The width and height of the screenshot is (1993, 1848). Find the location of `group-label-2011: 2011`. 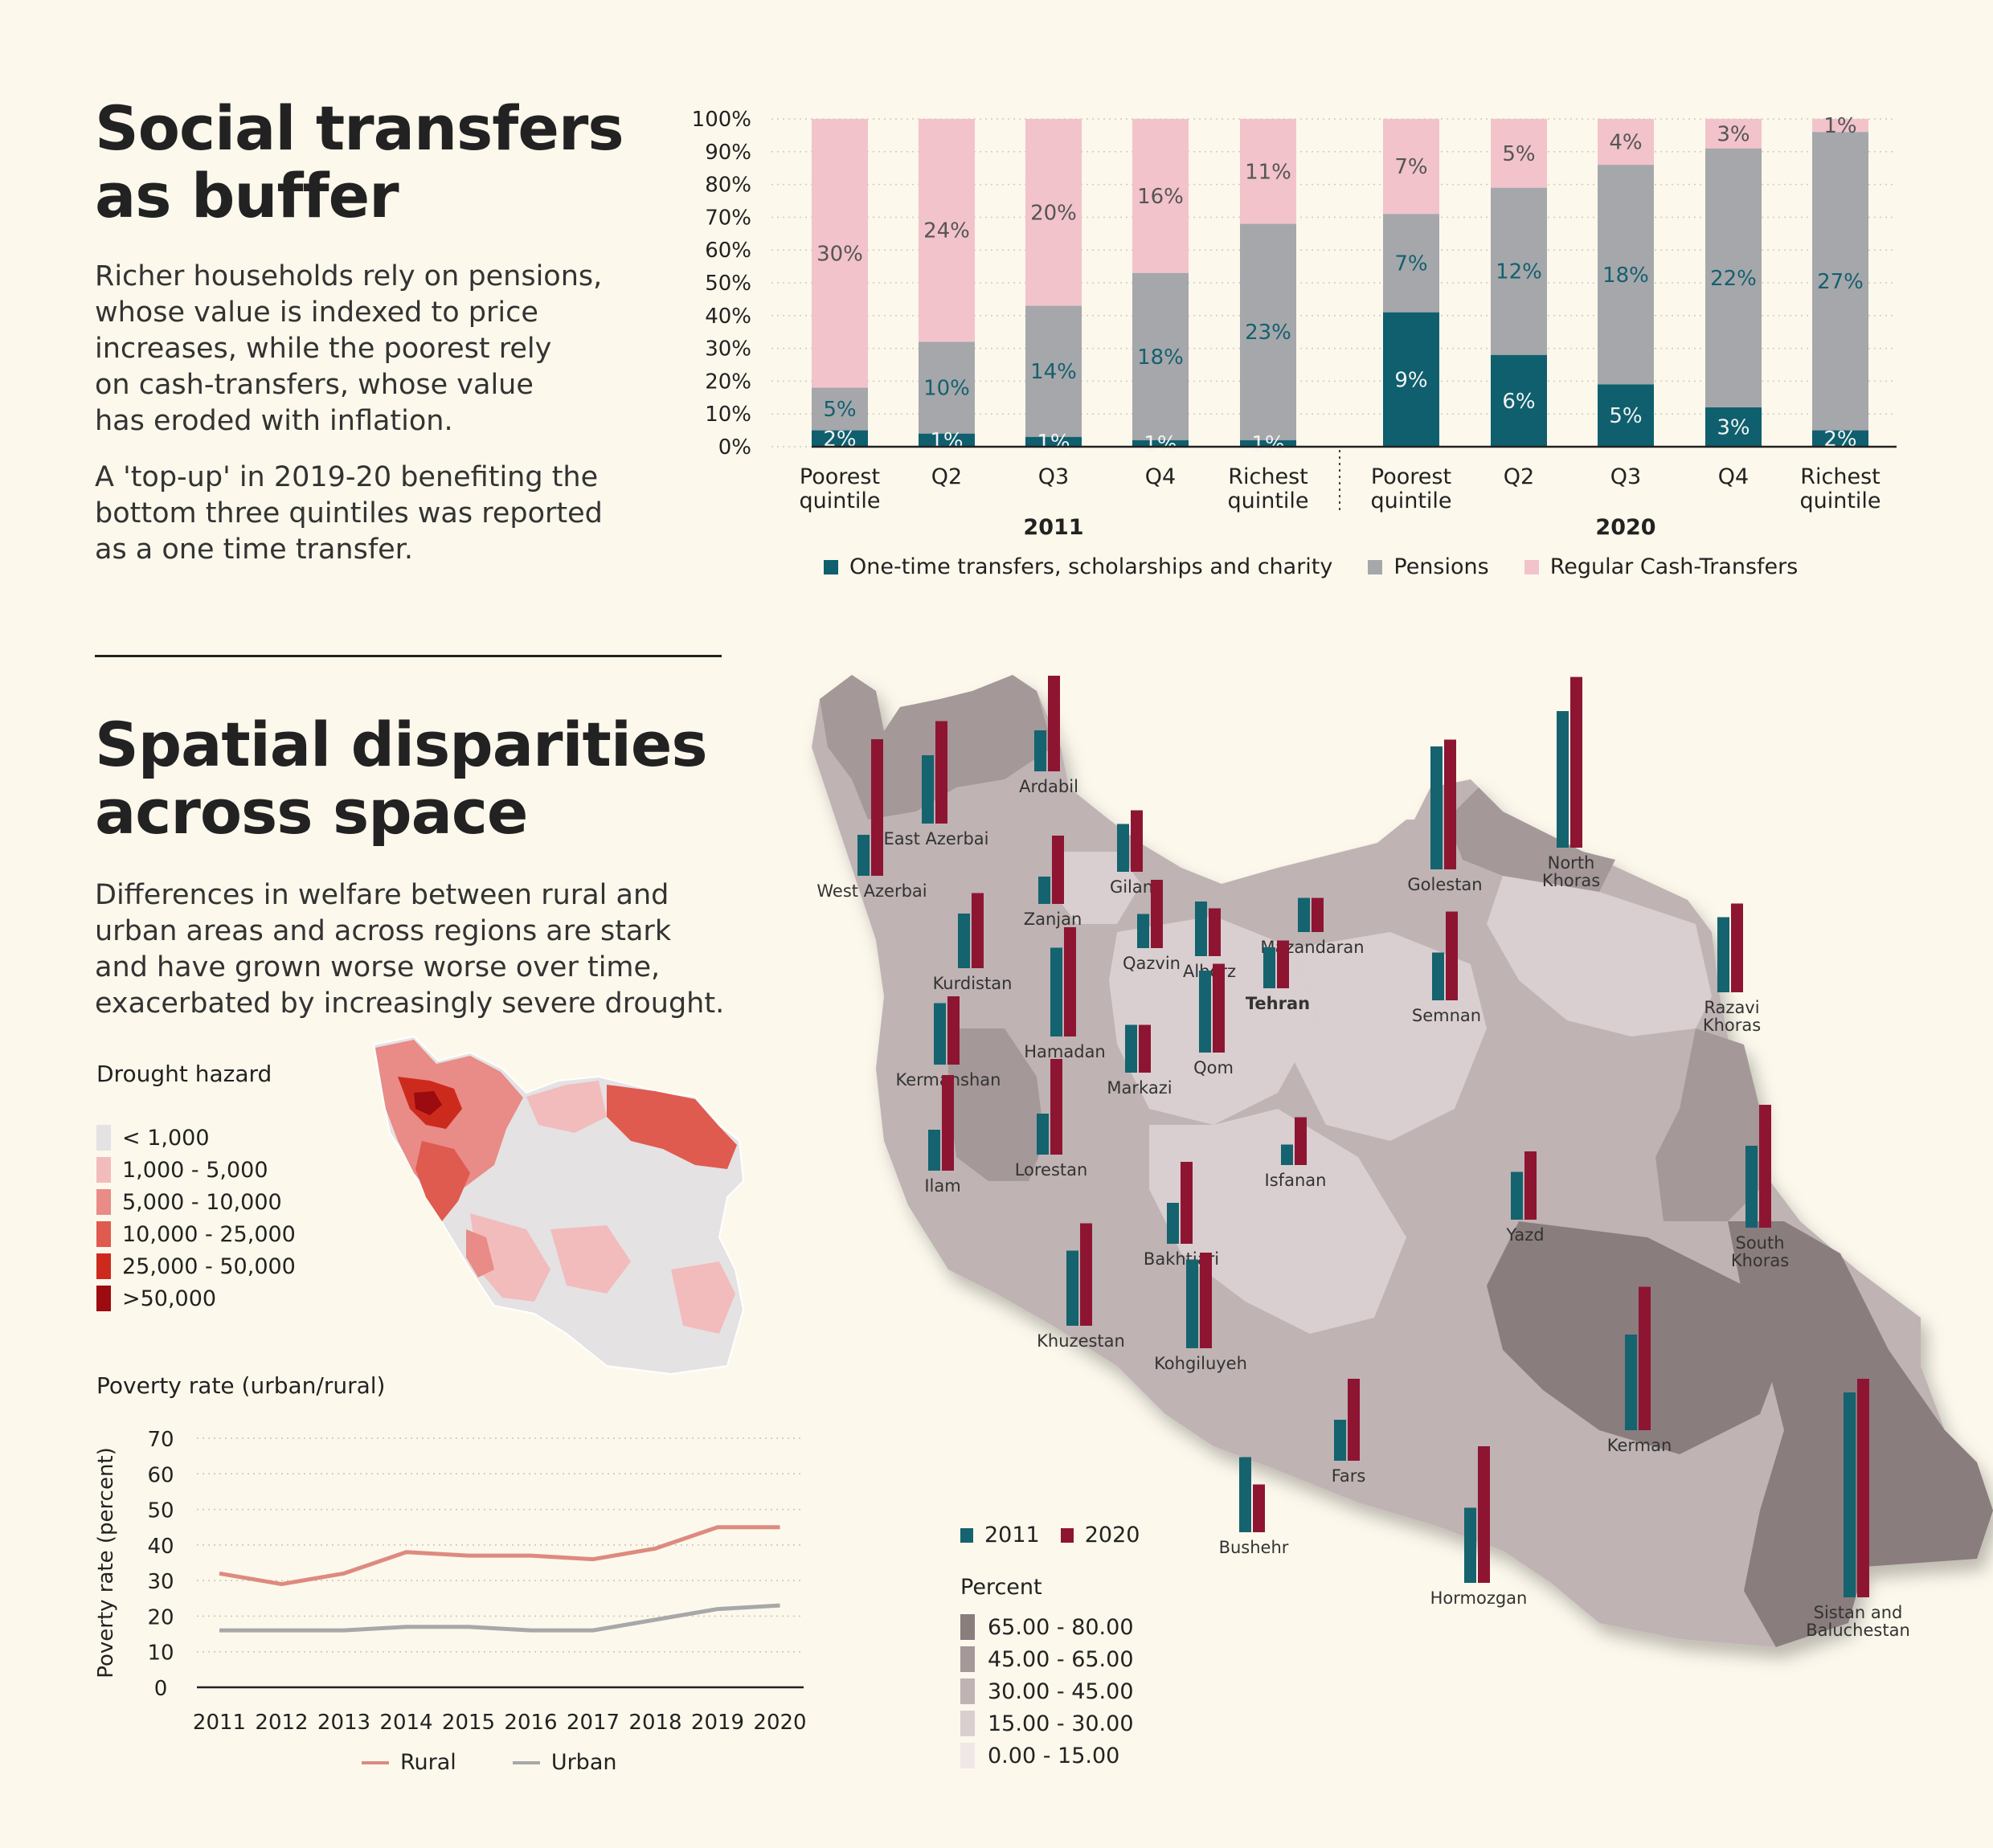

group-label-2011: 2011 is located at coordinates (1053, 527).